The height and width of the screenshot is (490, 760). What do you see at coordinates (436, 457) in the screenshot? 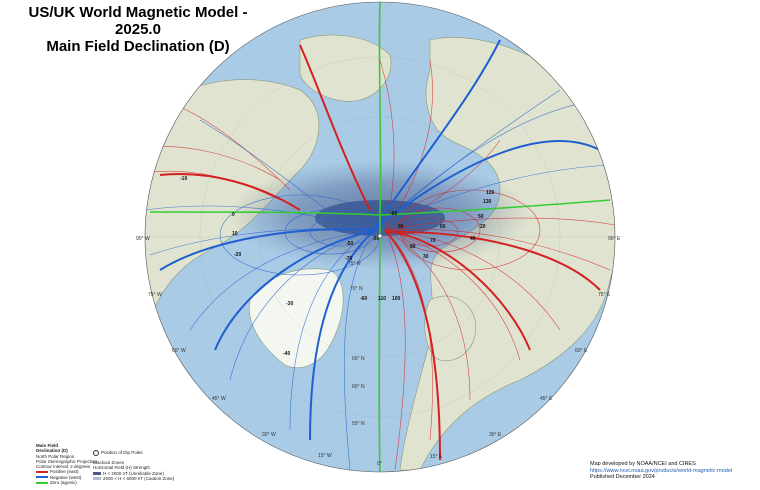
I see `longitude-label: 15° E` at bounding box center [436, 457].